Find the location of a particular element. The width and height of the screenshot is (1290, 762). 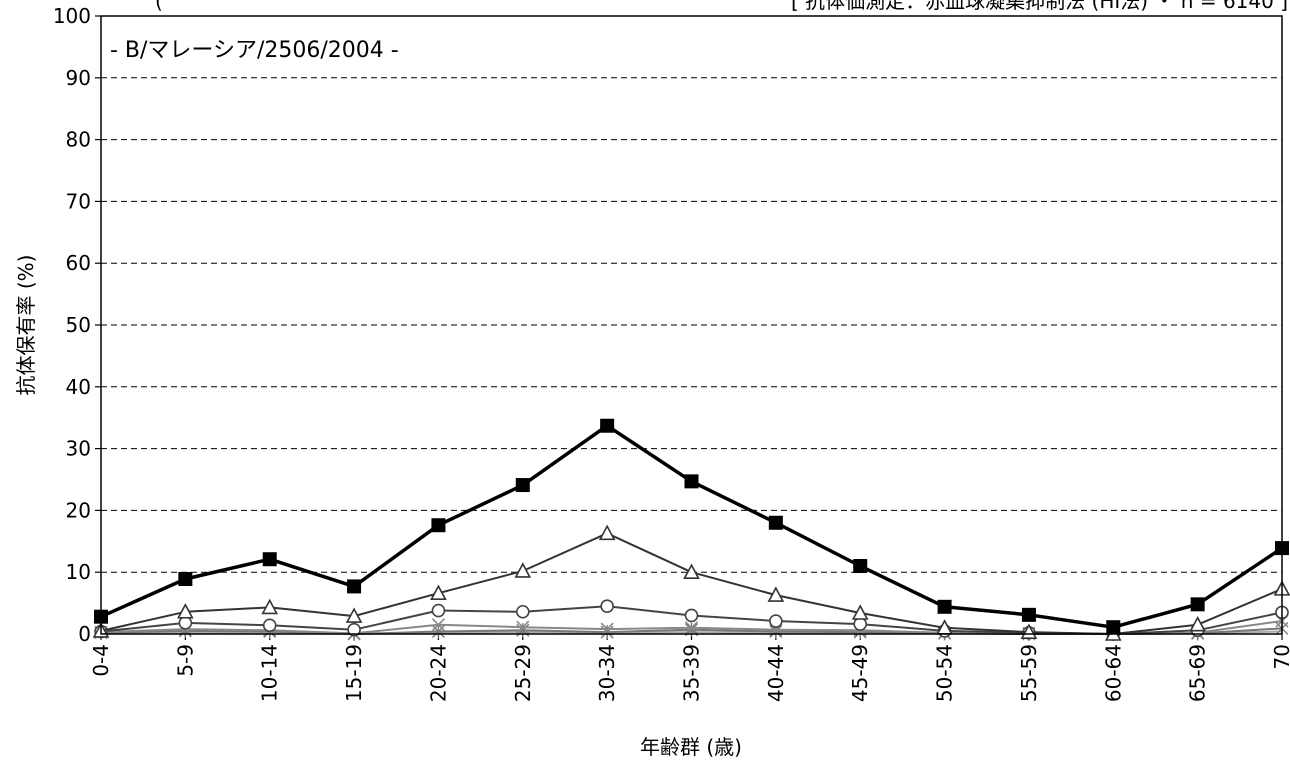

y-tick-label: 50 is located at coordinates (78, 325).